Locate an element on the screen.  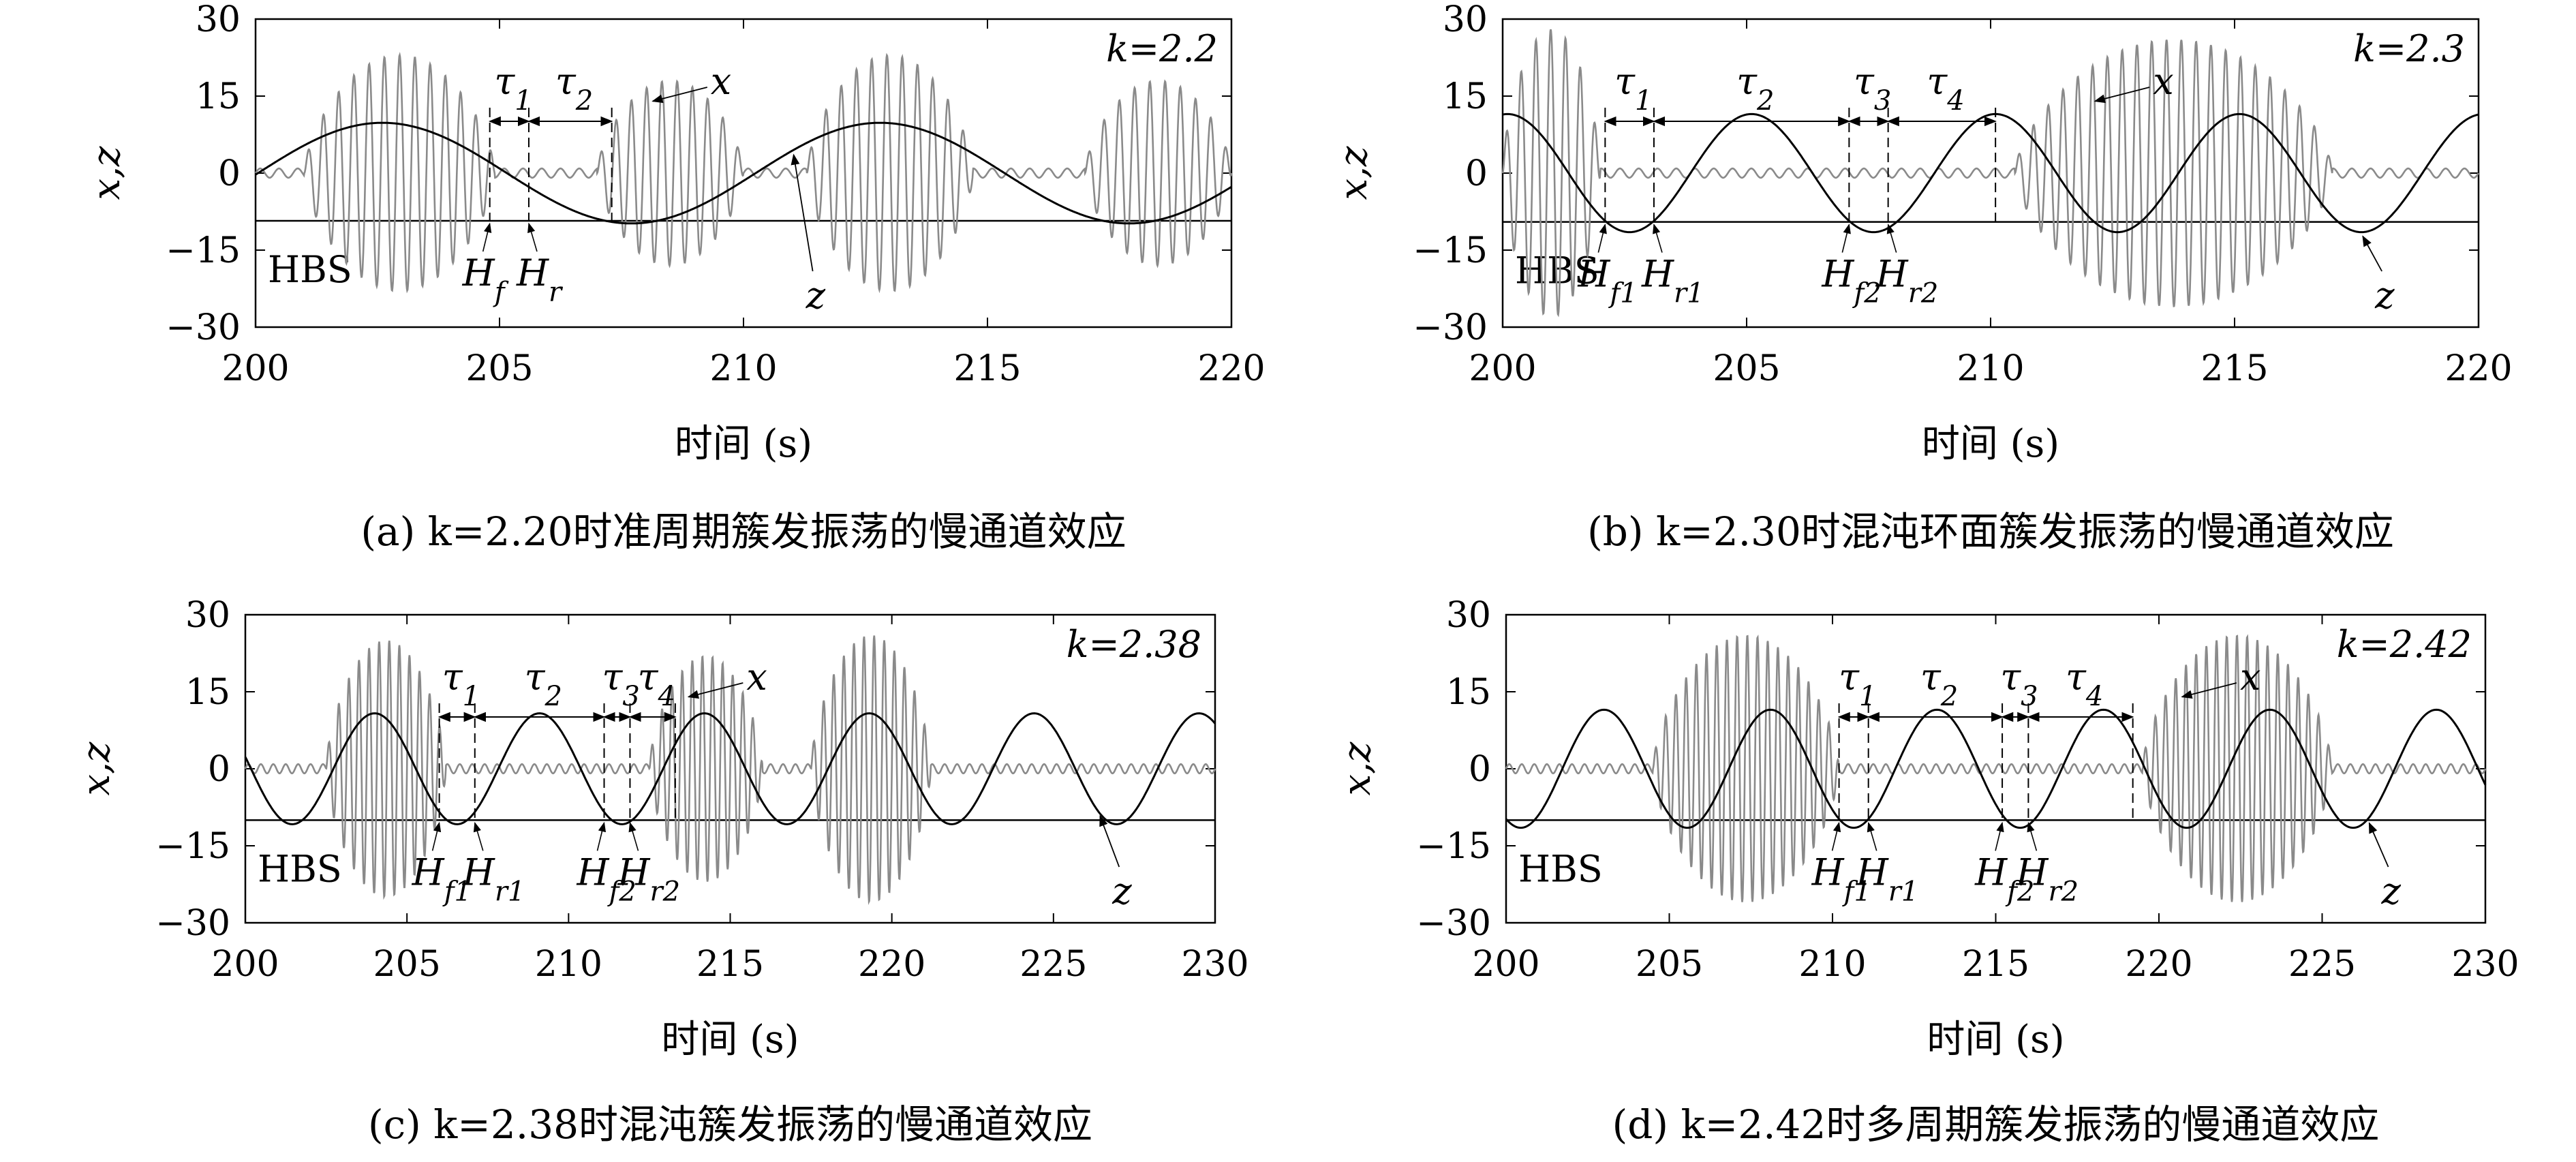
h-point-label: Hf is located at coordinates (485, 279).